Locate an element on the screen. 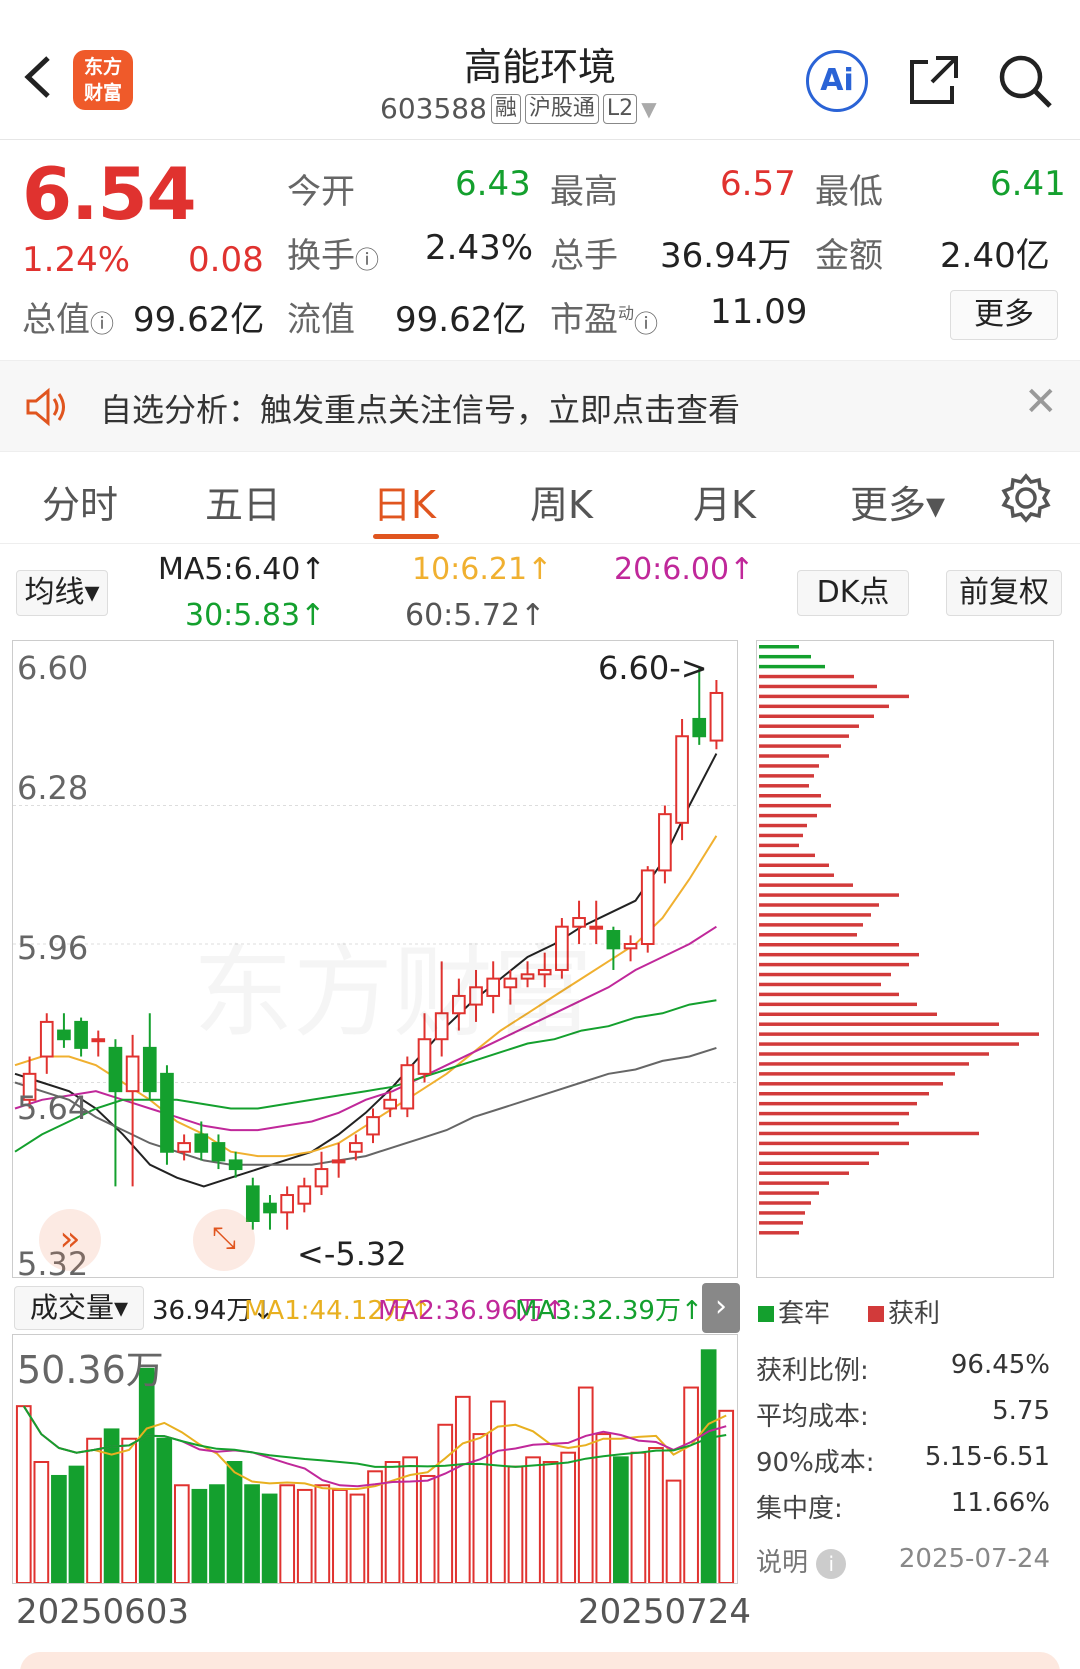 The image size is (1080, 1669). bottom-action-bar is located at coordinates (540, 1660).